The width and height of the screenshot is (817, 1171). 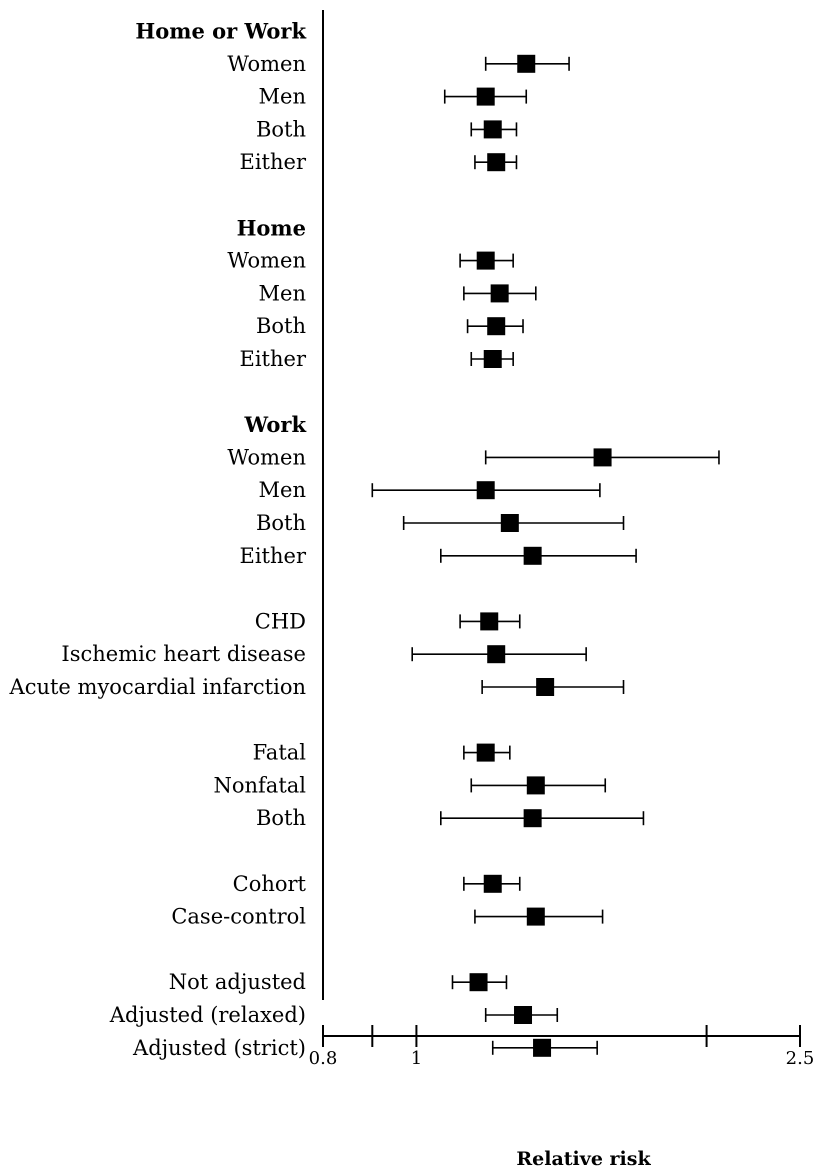 What do you see at coordinates (338, 982) in the screenshot?
I see `forest-row: Not adjusted` at bounding box center [338, 982].